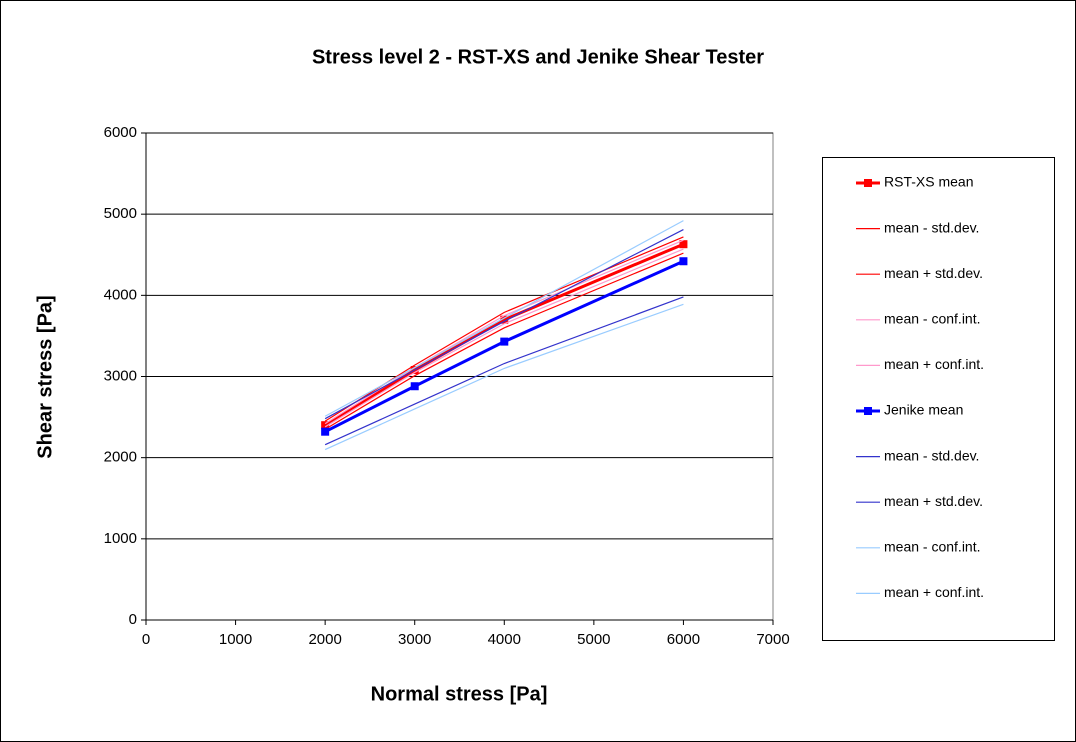  Describe the element at coordinates (120, 213) in the screenshot. I see `y-tick-label: 5000` at that location.